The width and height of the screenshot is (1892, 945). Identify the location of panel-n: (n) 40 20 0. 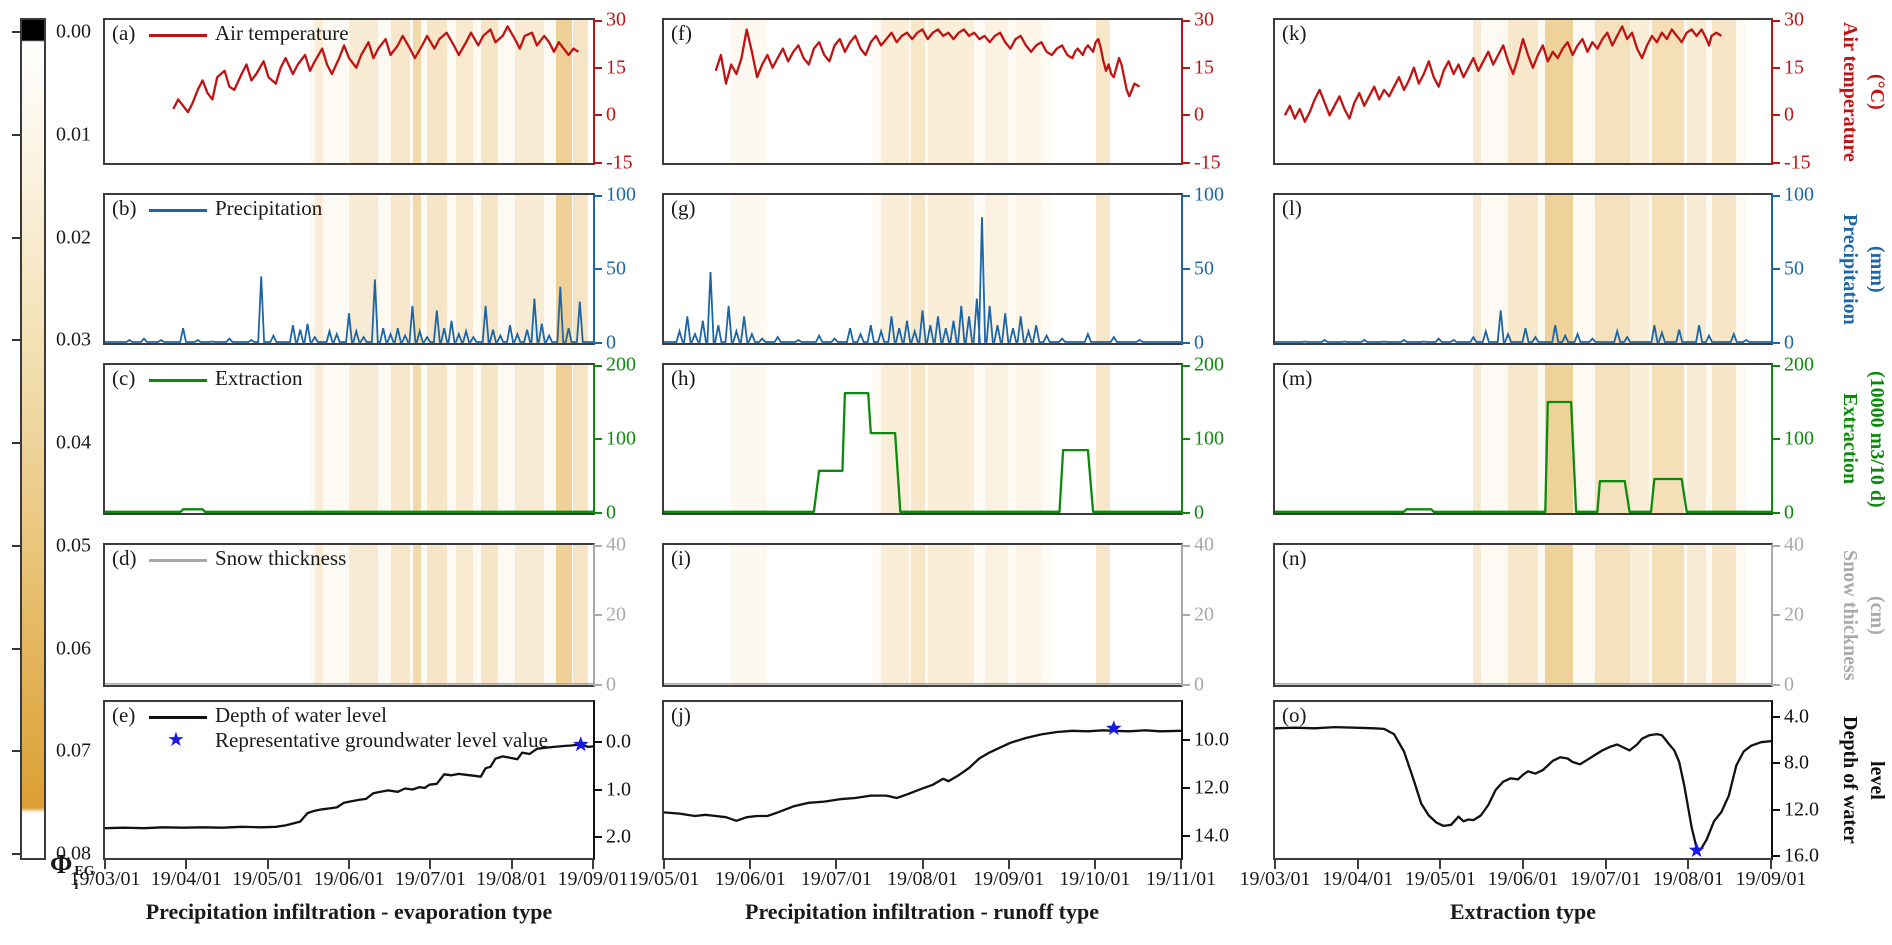
(1538, 615).